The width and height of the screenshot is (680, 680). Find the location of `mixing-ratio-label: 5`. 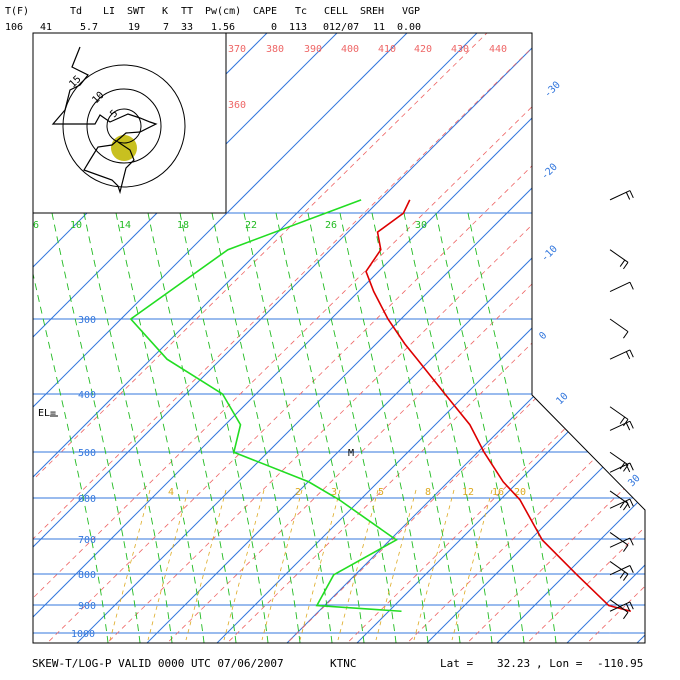

mixing-ratio-label: 5 is located at coordinates (381, 492).